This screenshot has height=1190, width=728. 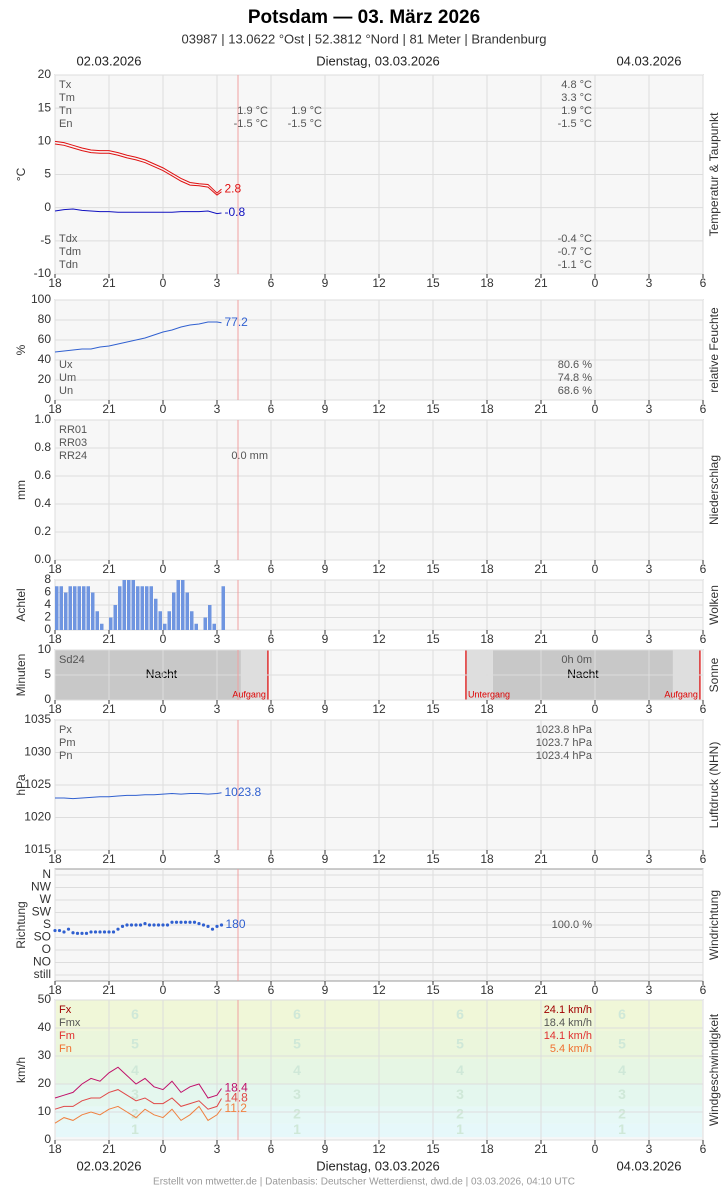 I want to click on end-label: 2.8, so click(x=233, y=188).